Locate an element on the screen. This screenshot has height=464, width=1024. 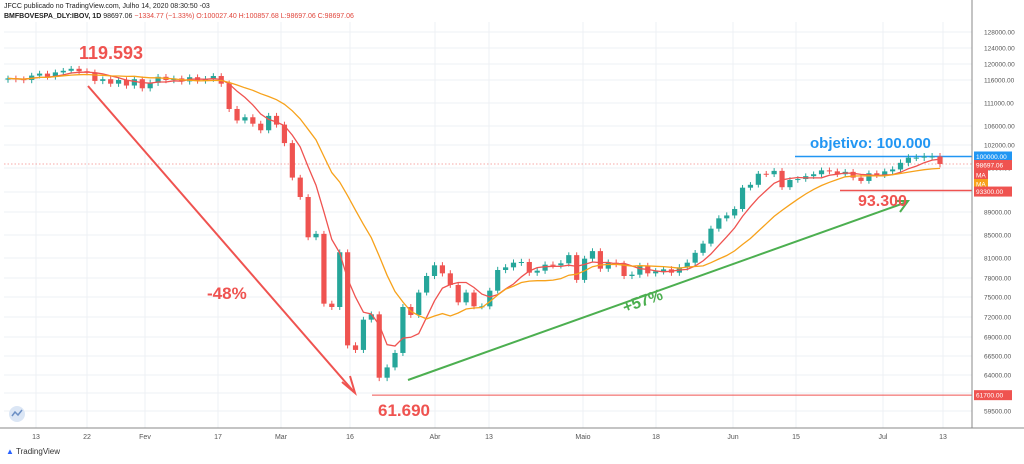
price-tag-text: 98697.06 is located at coordinates (989, 165).